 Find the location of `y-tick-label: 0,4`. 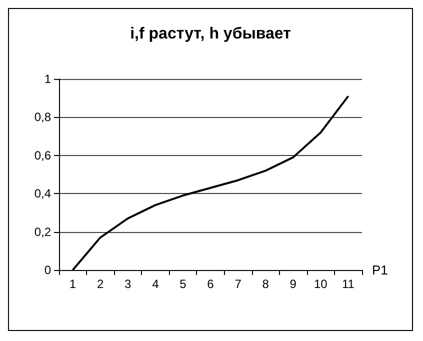

y-tick-label: 0,4 is located at coordinates (43, 193).